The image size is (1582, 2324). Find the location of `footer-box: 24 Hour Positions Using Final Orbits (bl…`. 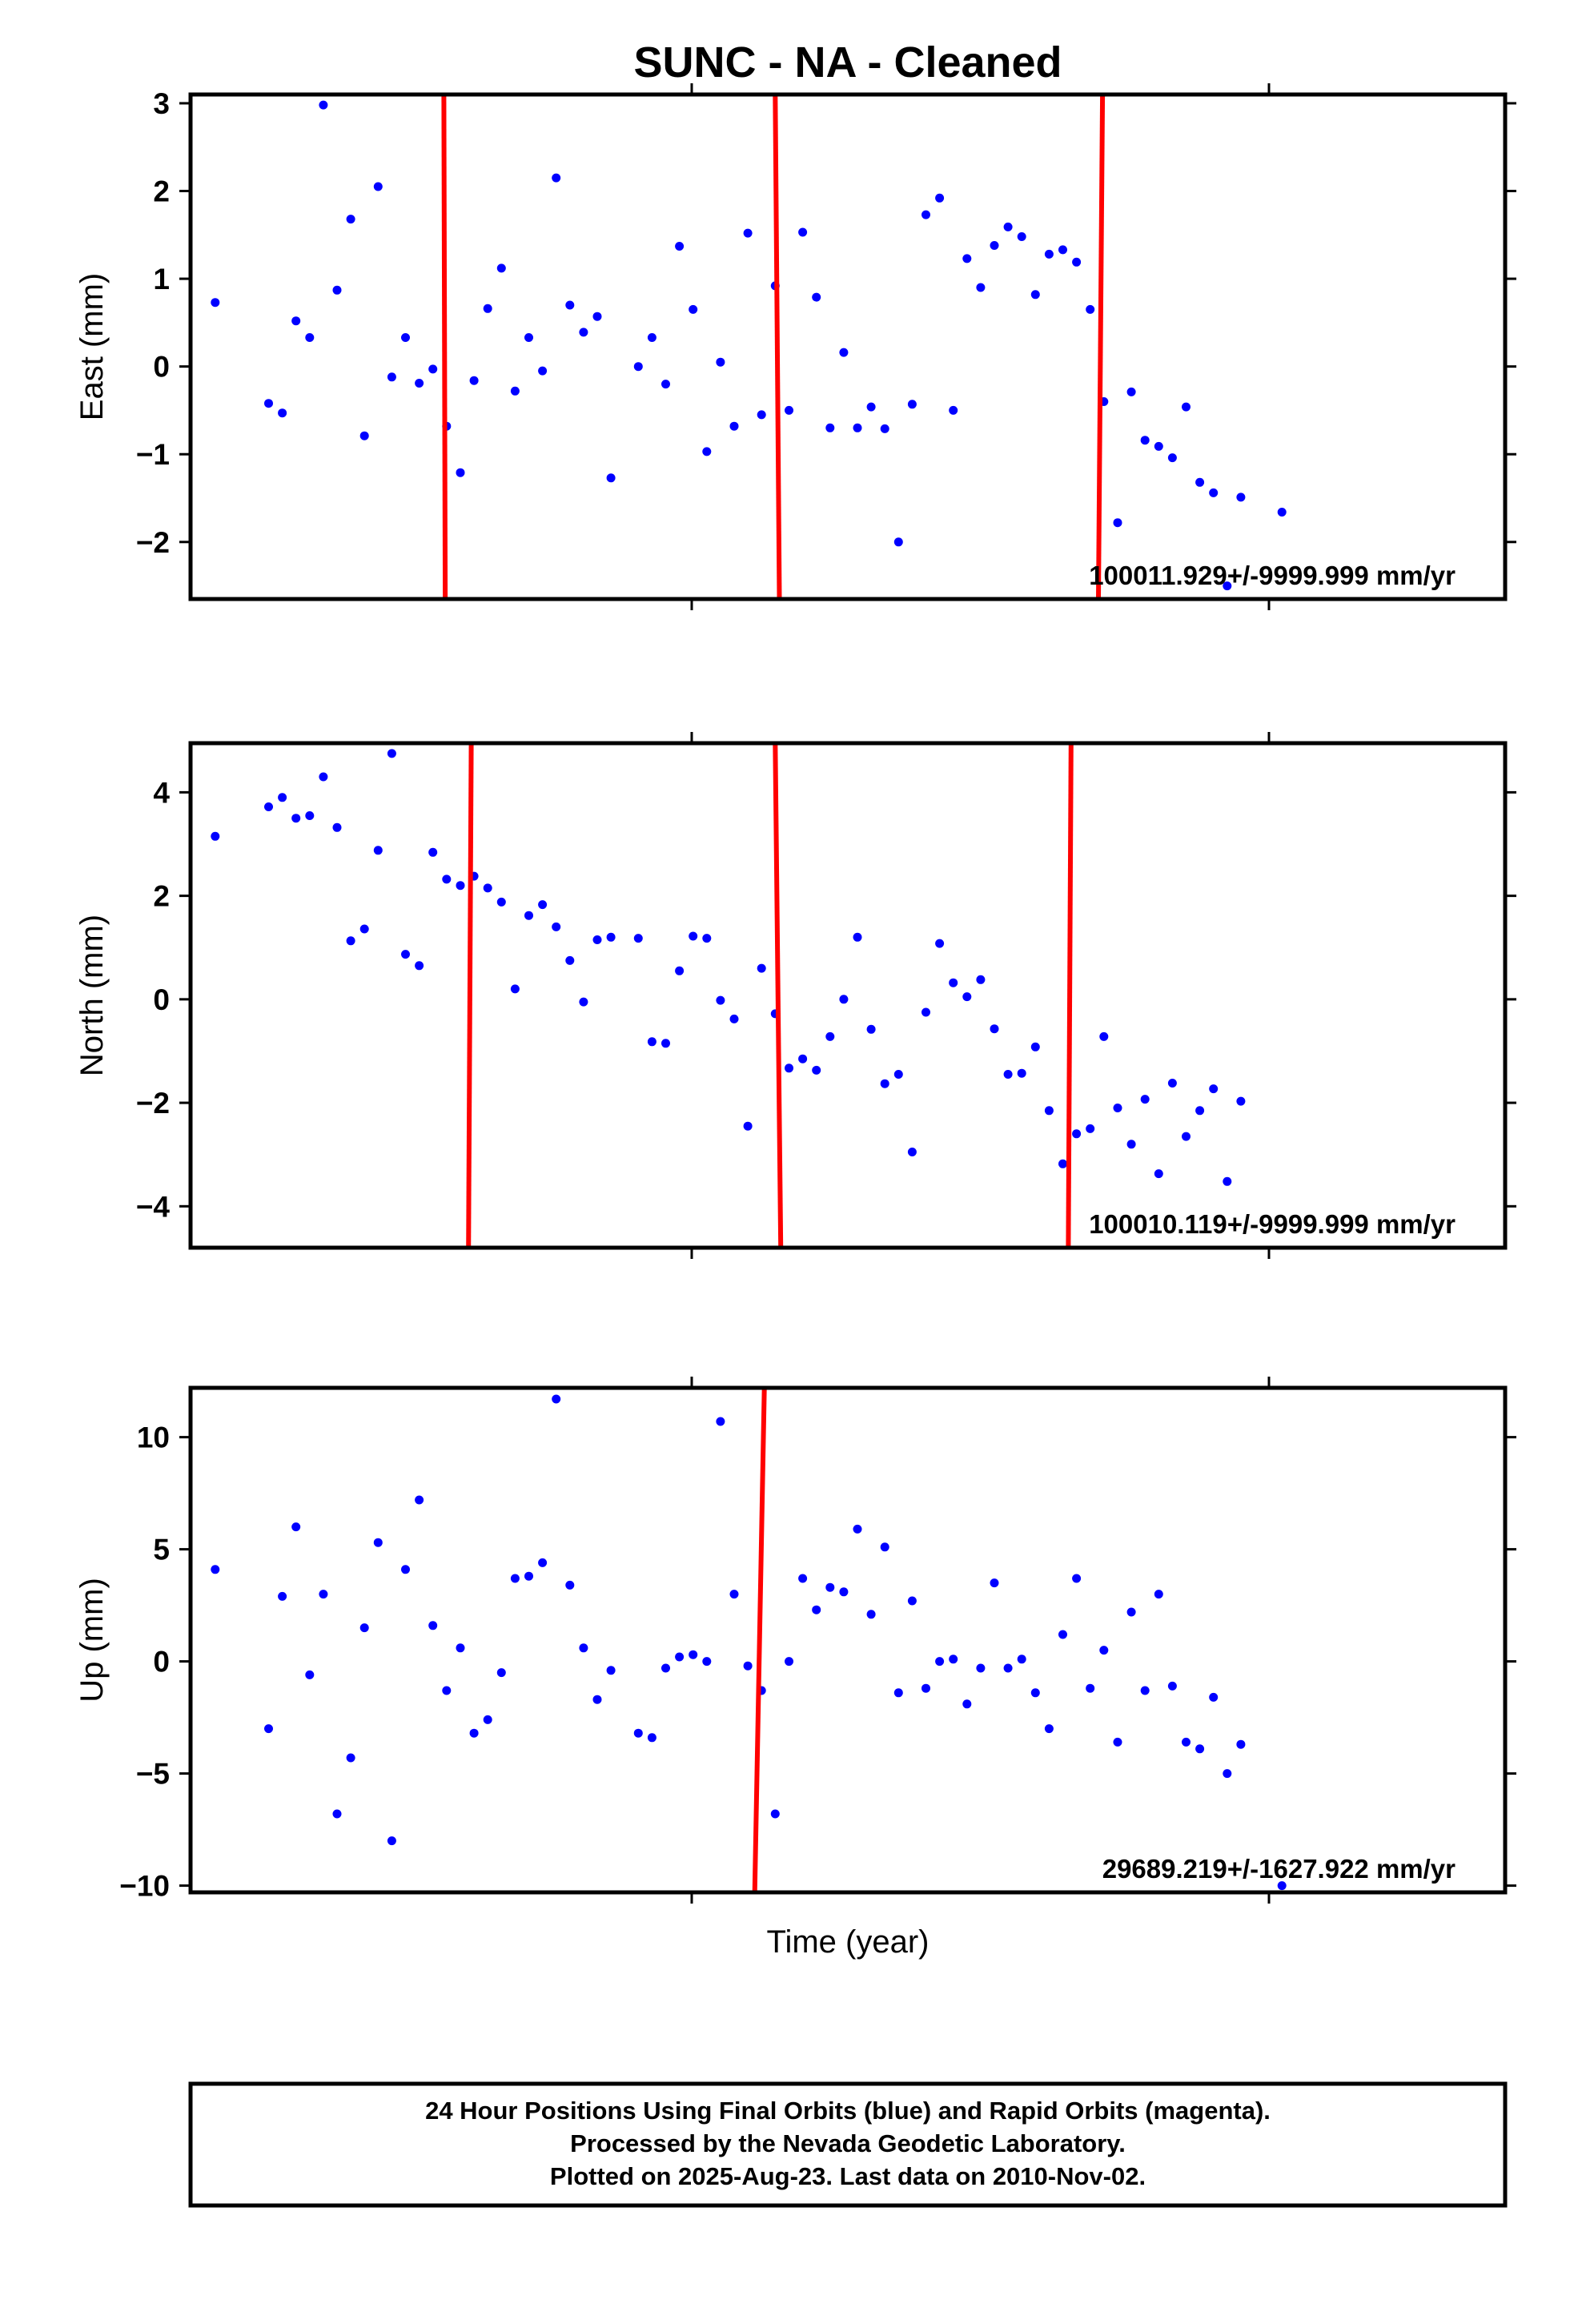

footer-box: 24 Hour Positions Using Final Orbits (bl… is located at coordinates (848, 2144).